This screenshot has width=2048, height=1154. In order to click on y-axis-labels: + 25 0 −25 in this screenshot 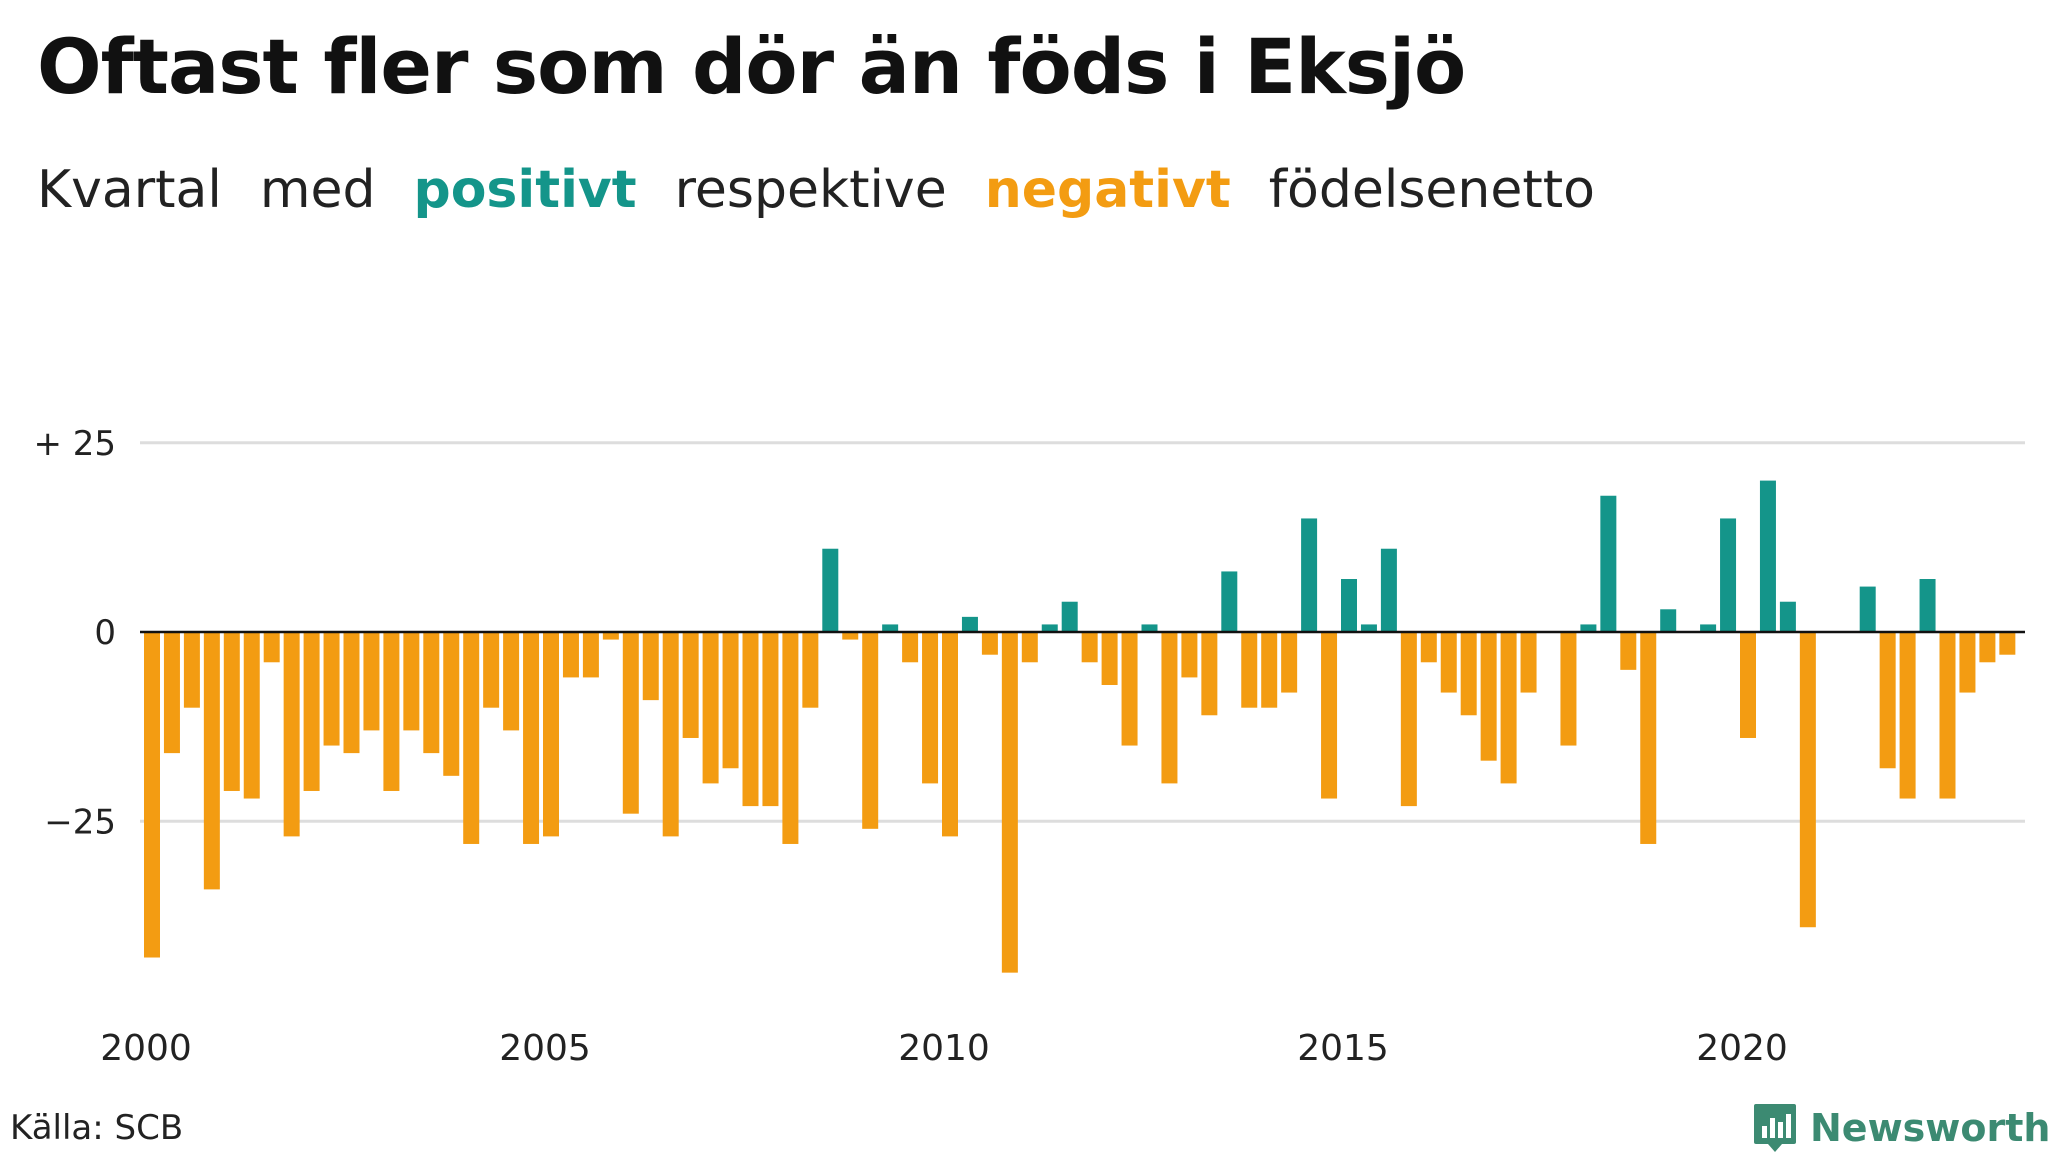, I will do `click(74, 633)`.